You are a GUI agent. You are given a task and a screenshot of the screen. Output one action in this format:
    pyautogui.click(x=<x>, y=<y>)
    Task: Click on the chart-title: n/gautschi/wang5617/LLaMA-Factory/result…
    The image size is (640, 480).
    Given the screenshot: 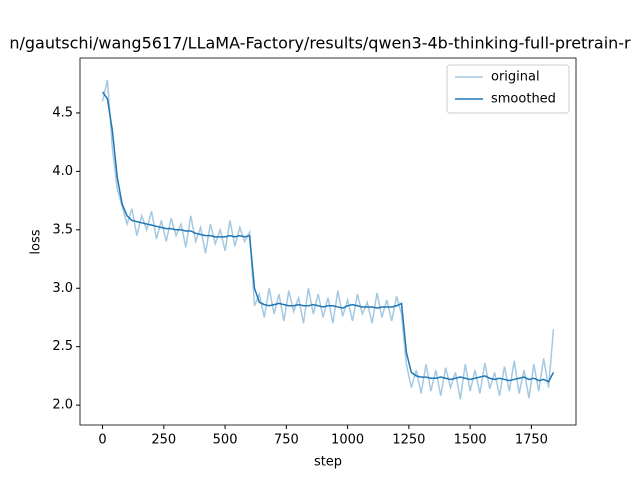 What is the action you would take?
    pyautogui.click(x=320, y=43)
    